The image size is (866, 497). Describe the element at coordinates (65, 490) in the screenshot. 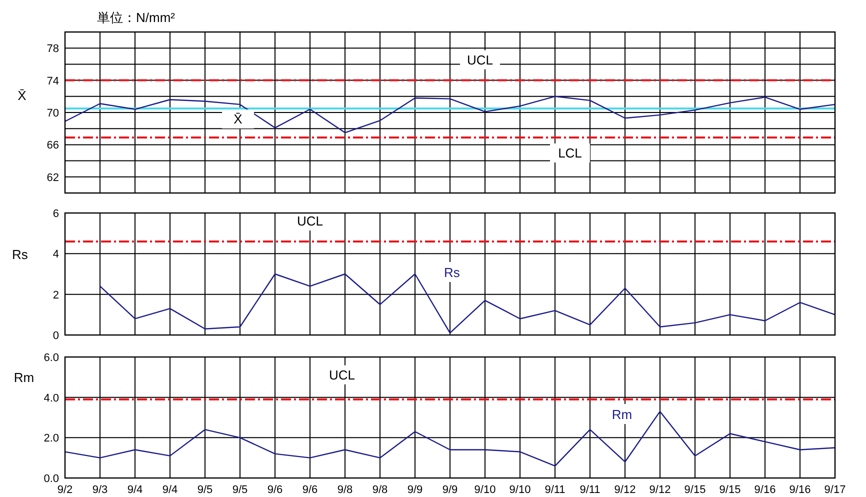

I see `x-tick-label: 9/2` at that location.